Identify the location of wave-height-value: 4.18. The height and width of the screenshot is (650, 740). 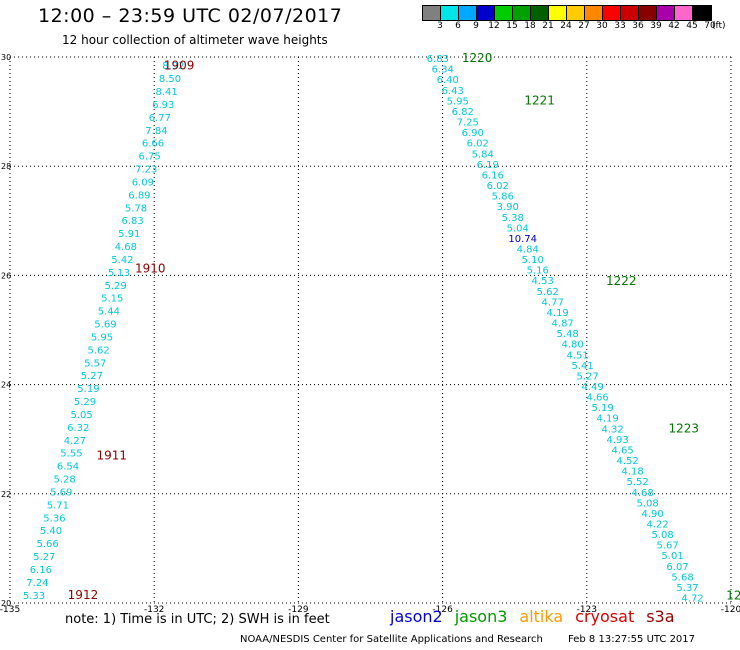
(632, 472).